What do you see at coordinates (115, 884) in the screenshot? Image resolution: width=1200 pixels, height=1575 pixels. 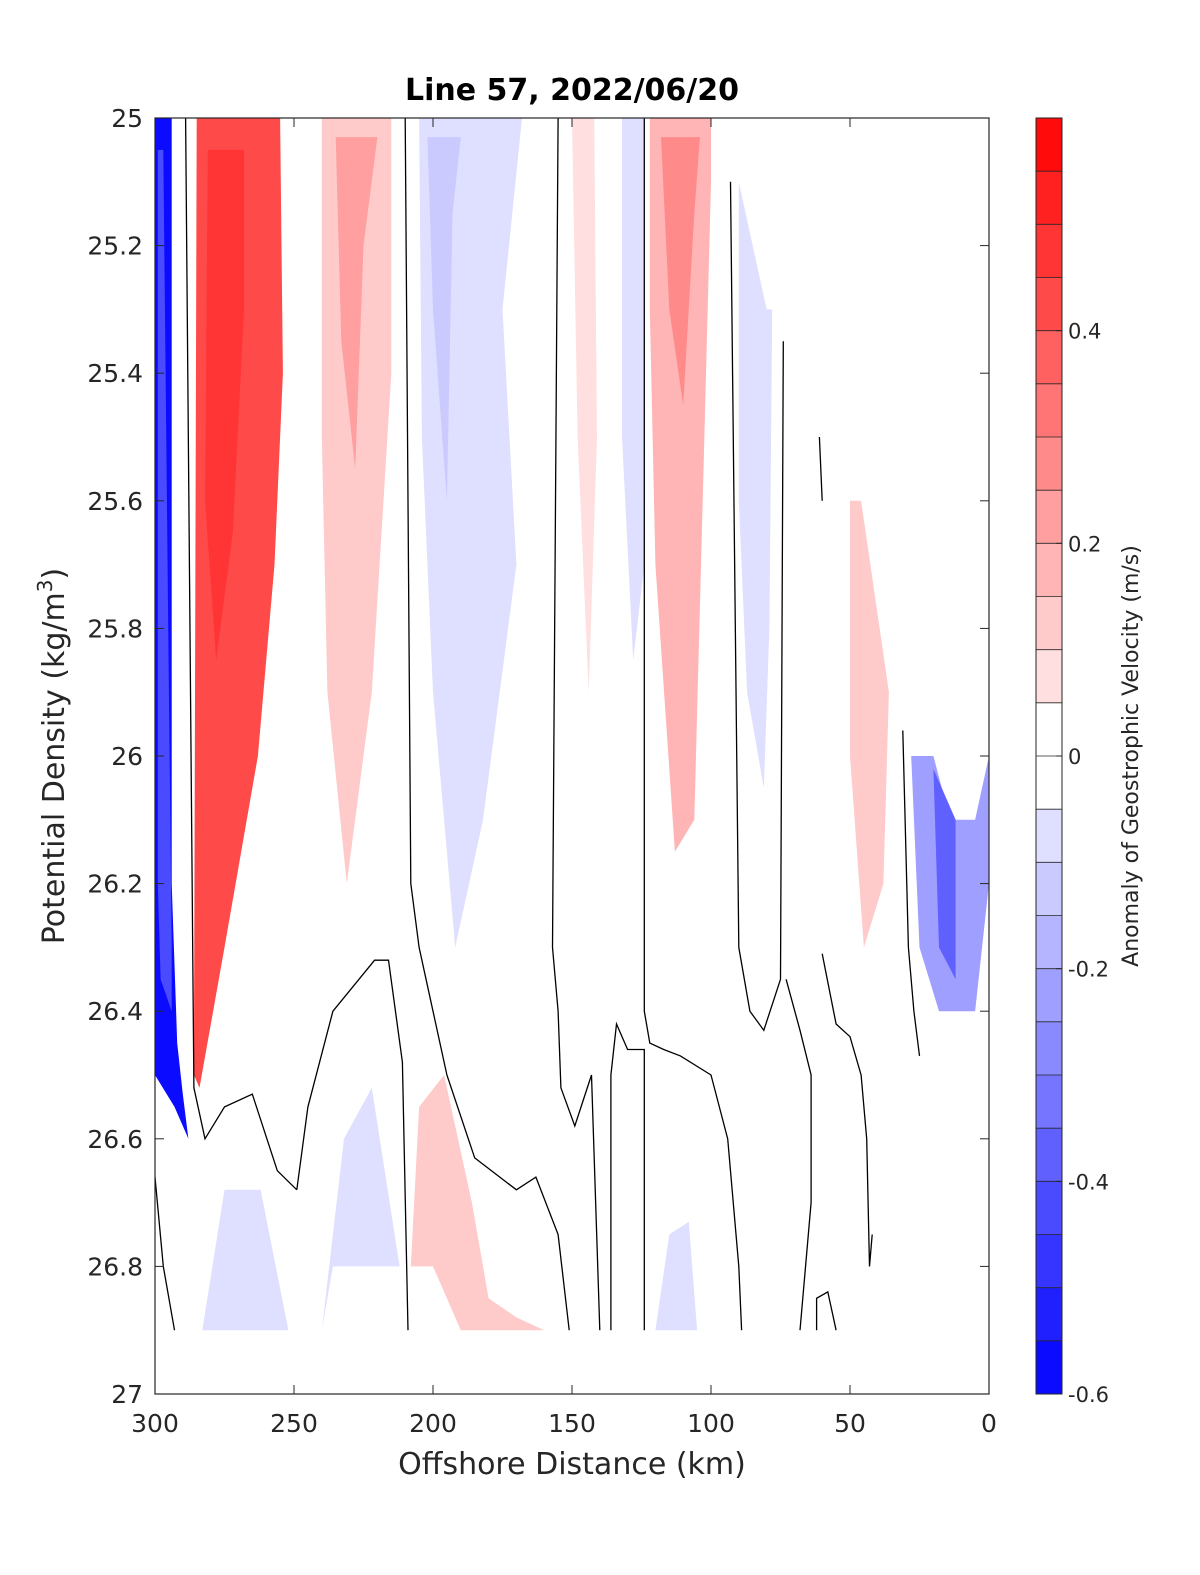 I see `y-tick-label: 26.2` at bounding box center [115, 884].